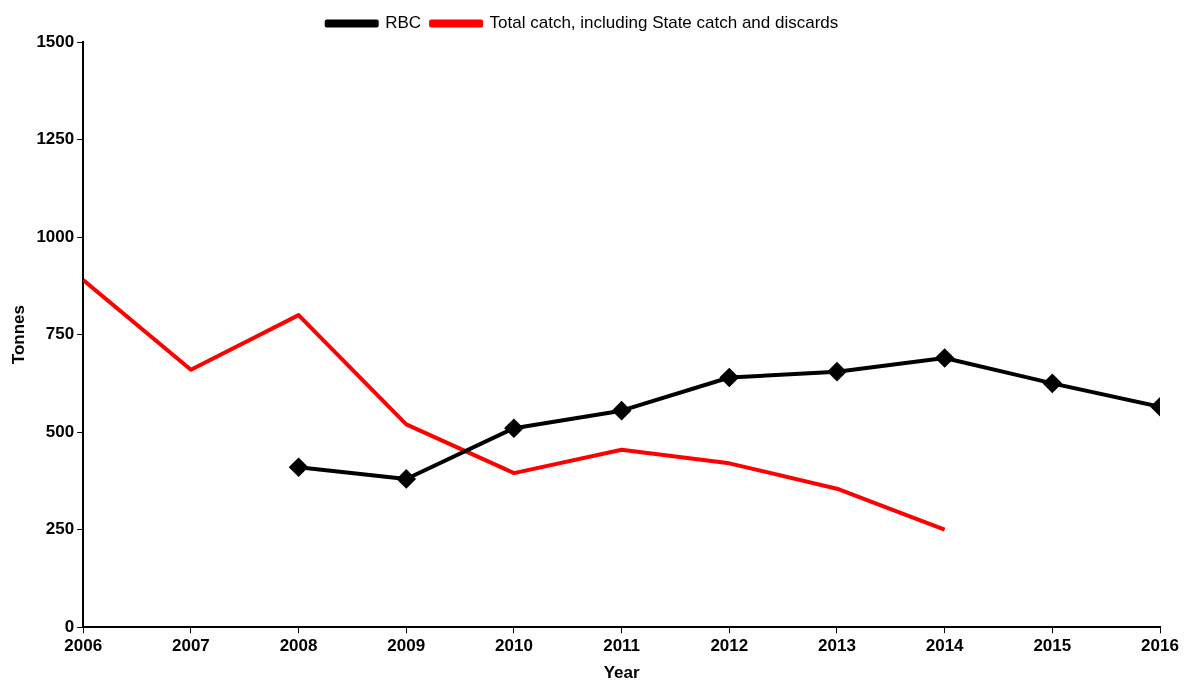 Image resolution: width=1190 pixels, height=693 pixels. What do you see at coordinates (945, 646) in the screenshot?
I see `x-tick-label: 2014` at bounding box center [945, 646].